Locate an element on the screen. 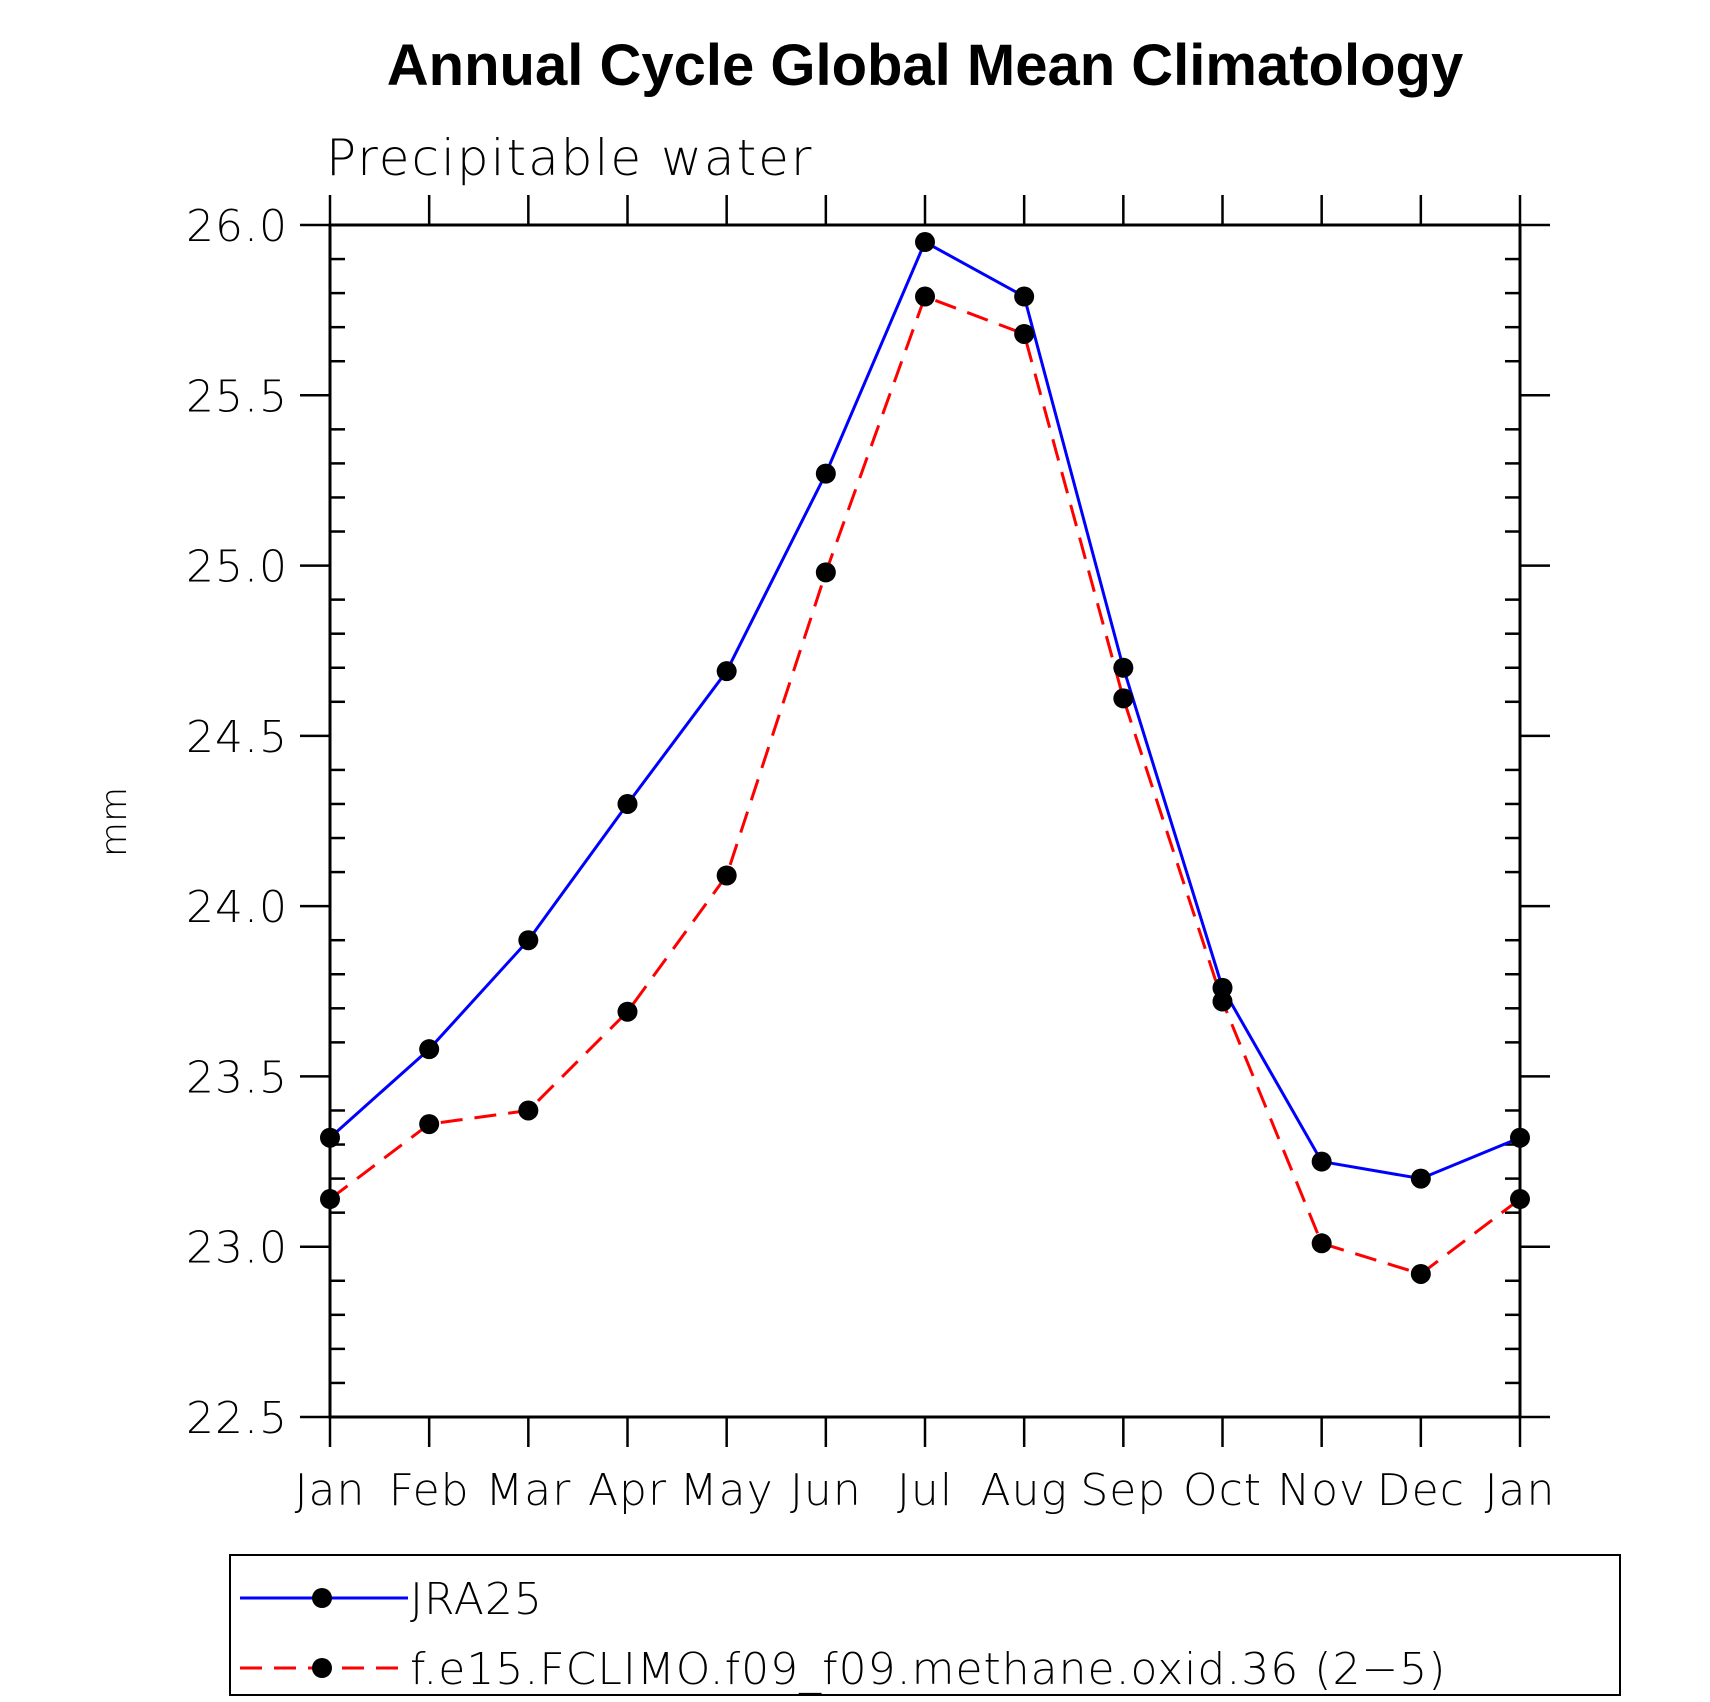 The width and height of the screenshot is (1710, 1702). legend-marker-jra25 is located at coordinates (322, 1598).